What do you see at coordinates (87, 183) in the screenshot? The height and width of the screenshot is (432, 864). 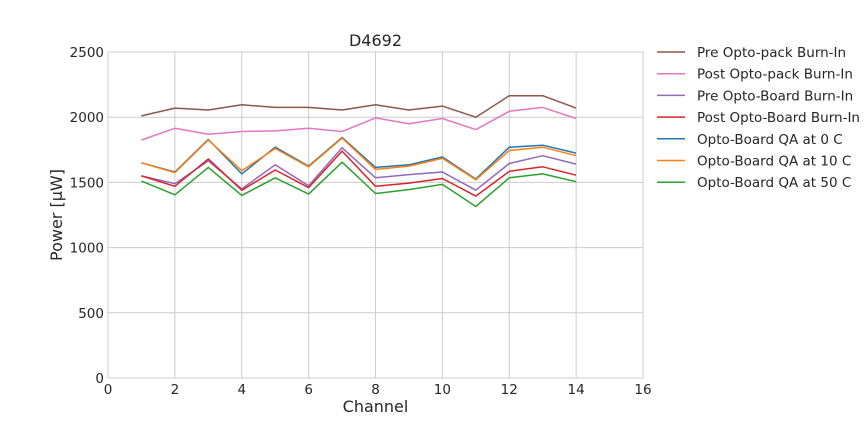 I see `y-tick-label: 1500` at bounding box center [87, 183].